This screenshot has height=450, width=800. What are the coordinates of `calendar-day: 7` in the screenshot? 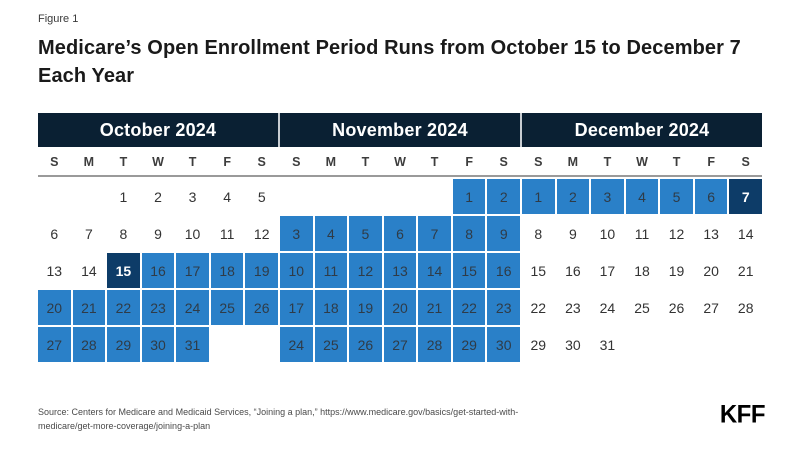 It's located at (434, 233).